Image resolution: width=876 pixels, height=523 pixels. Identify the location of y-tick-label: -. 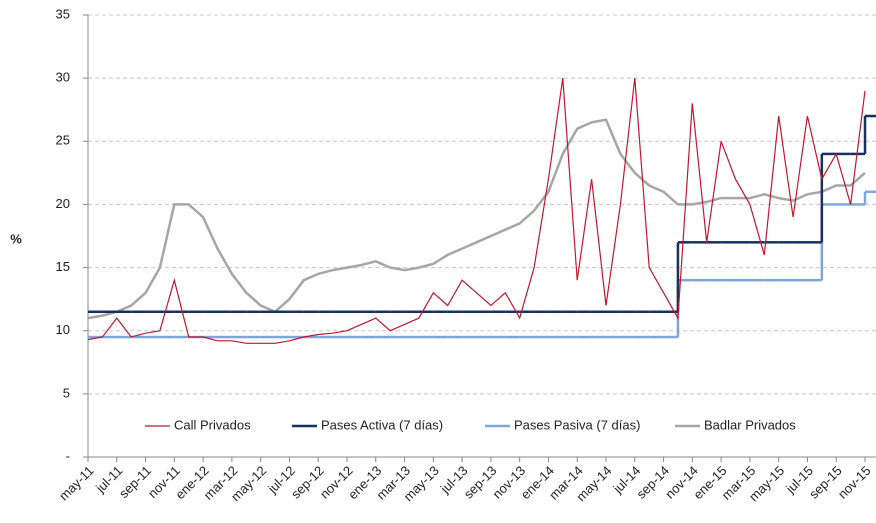
(68, 455).